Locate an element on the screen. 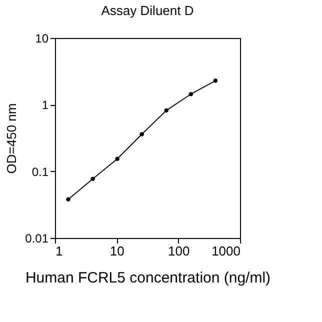  y-tick-label: 1 is located at coordinates (45, 105).